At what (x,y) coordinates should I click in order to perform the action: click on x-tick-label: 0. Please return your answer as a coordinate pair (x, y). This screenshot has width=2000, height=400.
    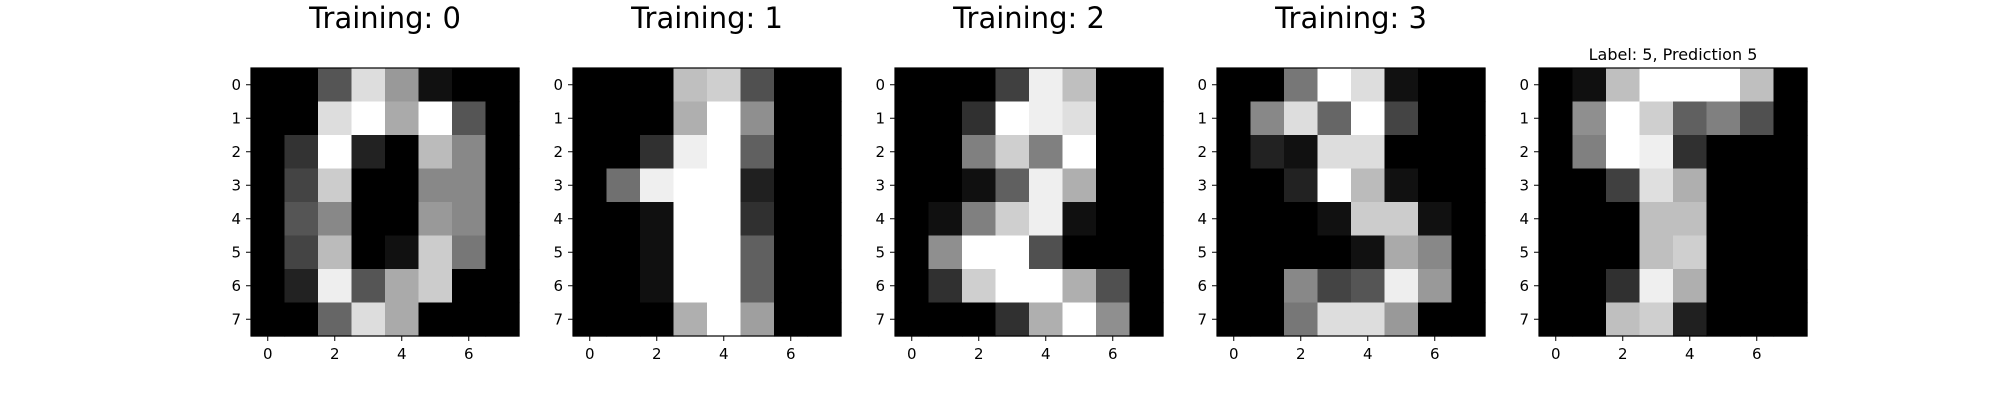
    Looking at the image, I should click on (1234, 354).